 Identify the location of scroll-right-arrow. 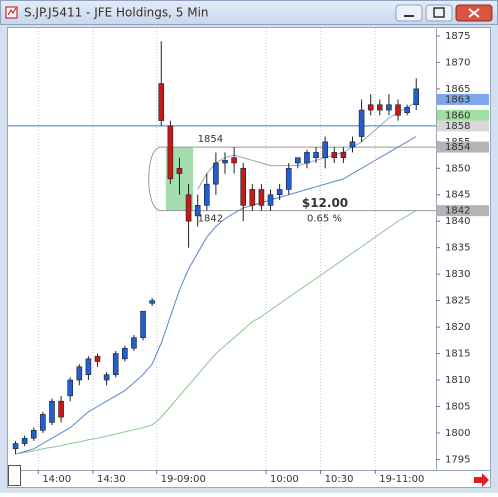
(481, 480).